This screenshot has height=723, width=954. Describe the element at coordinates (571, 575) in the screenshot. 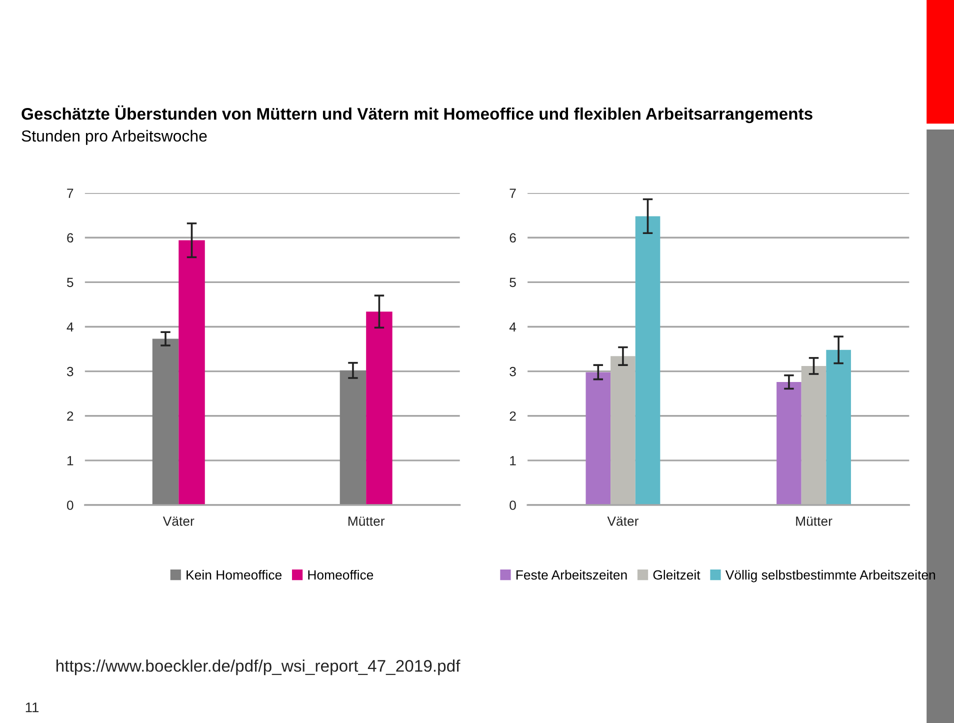

I see `legend-label: Feste Arbeitszeiten` at that location.